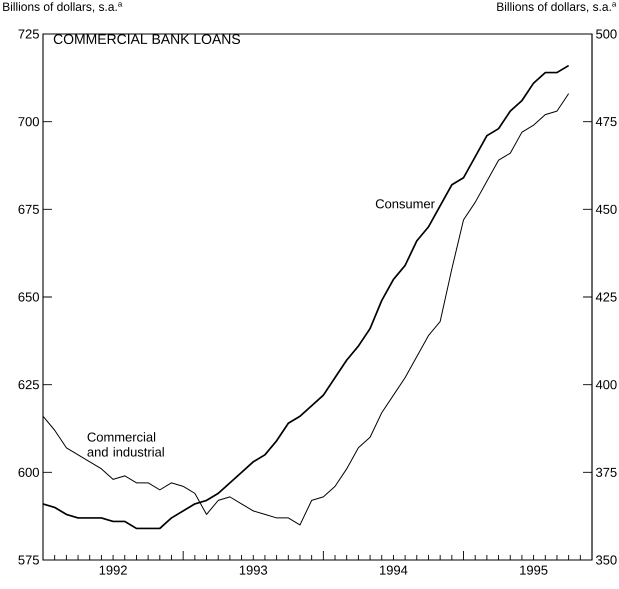  Describe the element at coordinates (28, 560) in the screenshot. I see `y-tick-label: 575` at that location.